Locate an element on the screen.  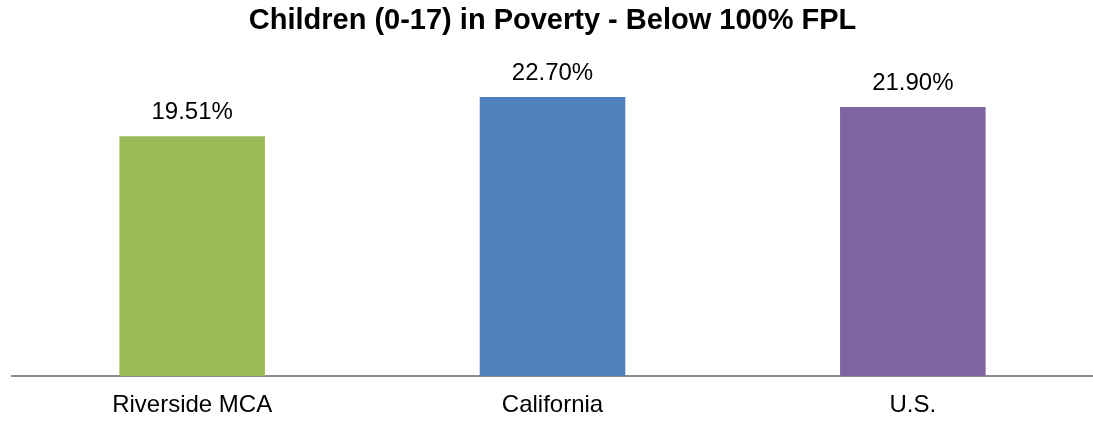
data-label: 21.90% is located at coordinates (913, 81).